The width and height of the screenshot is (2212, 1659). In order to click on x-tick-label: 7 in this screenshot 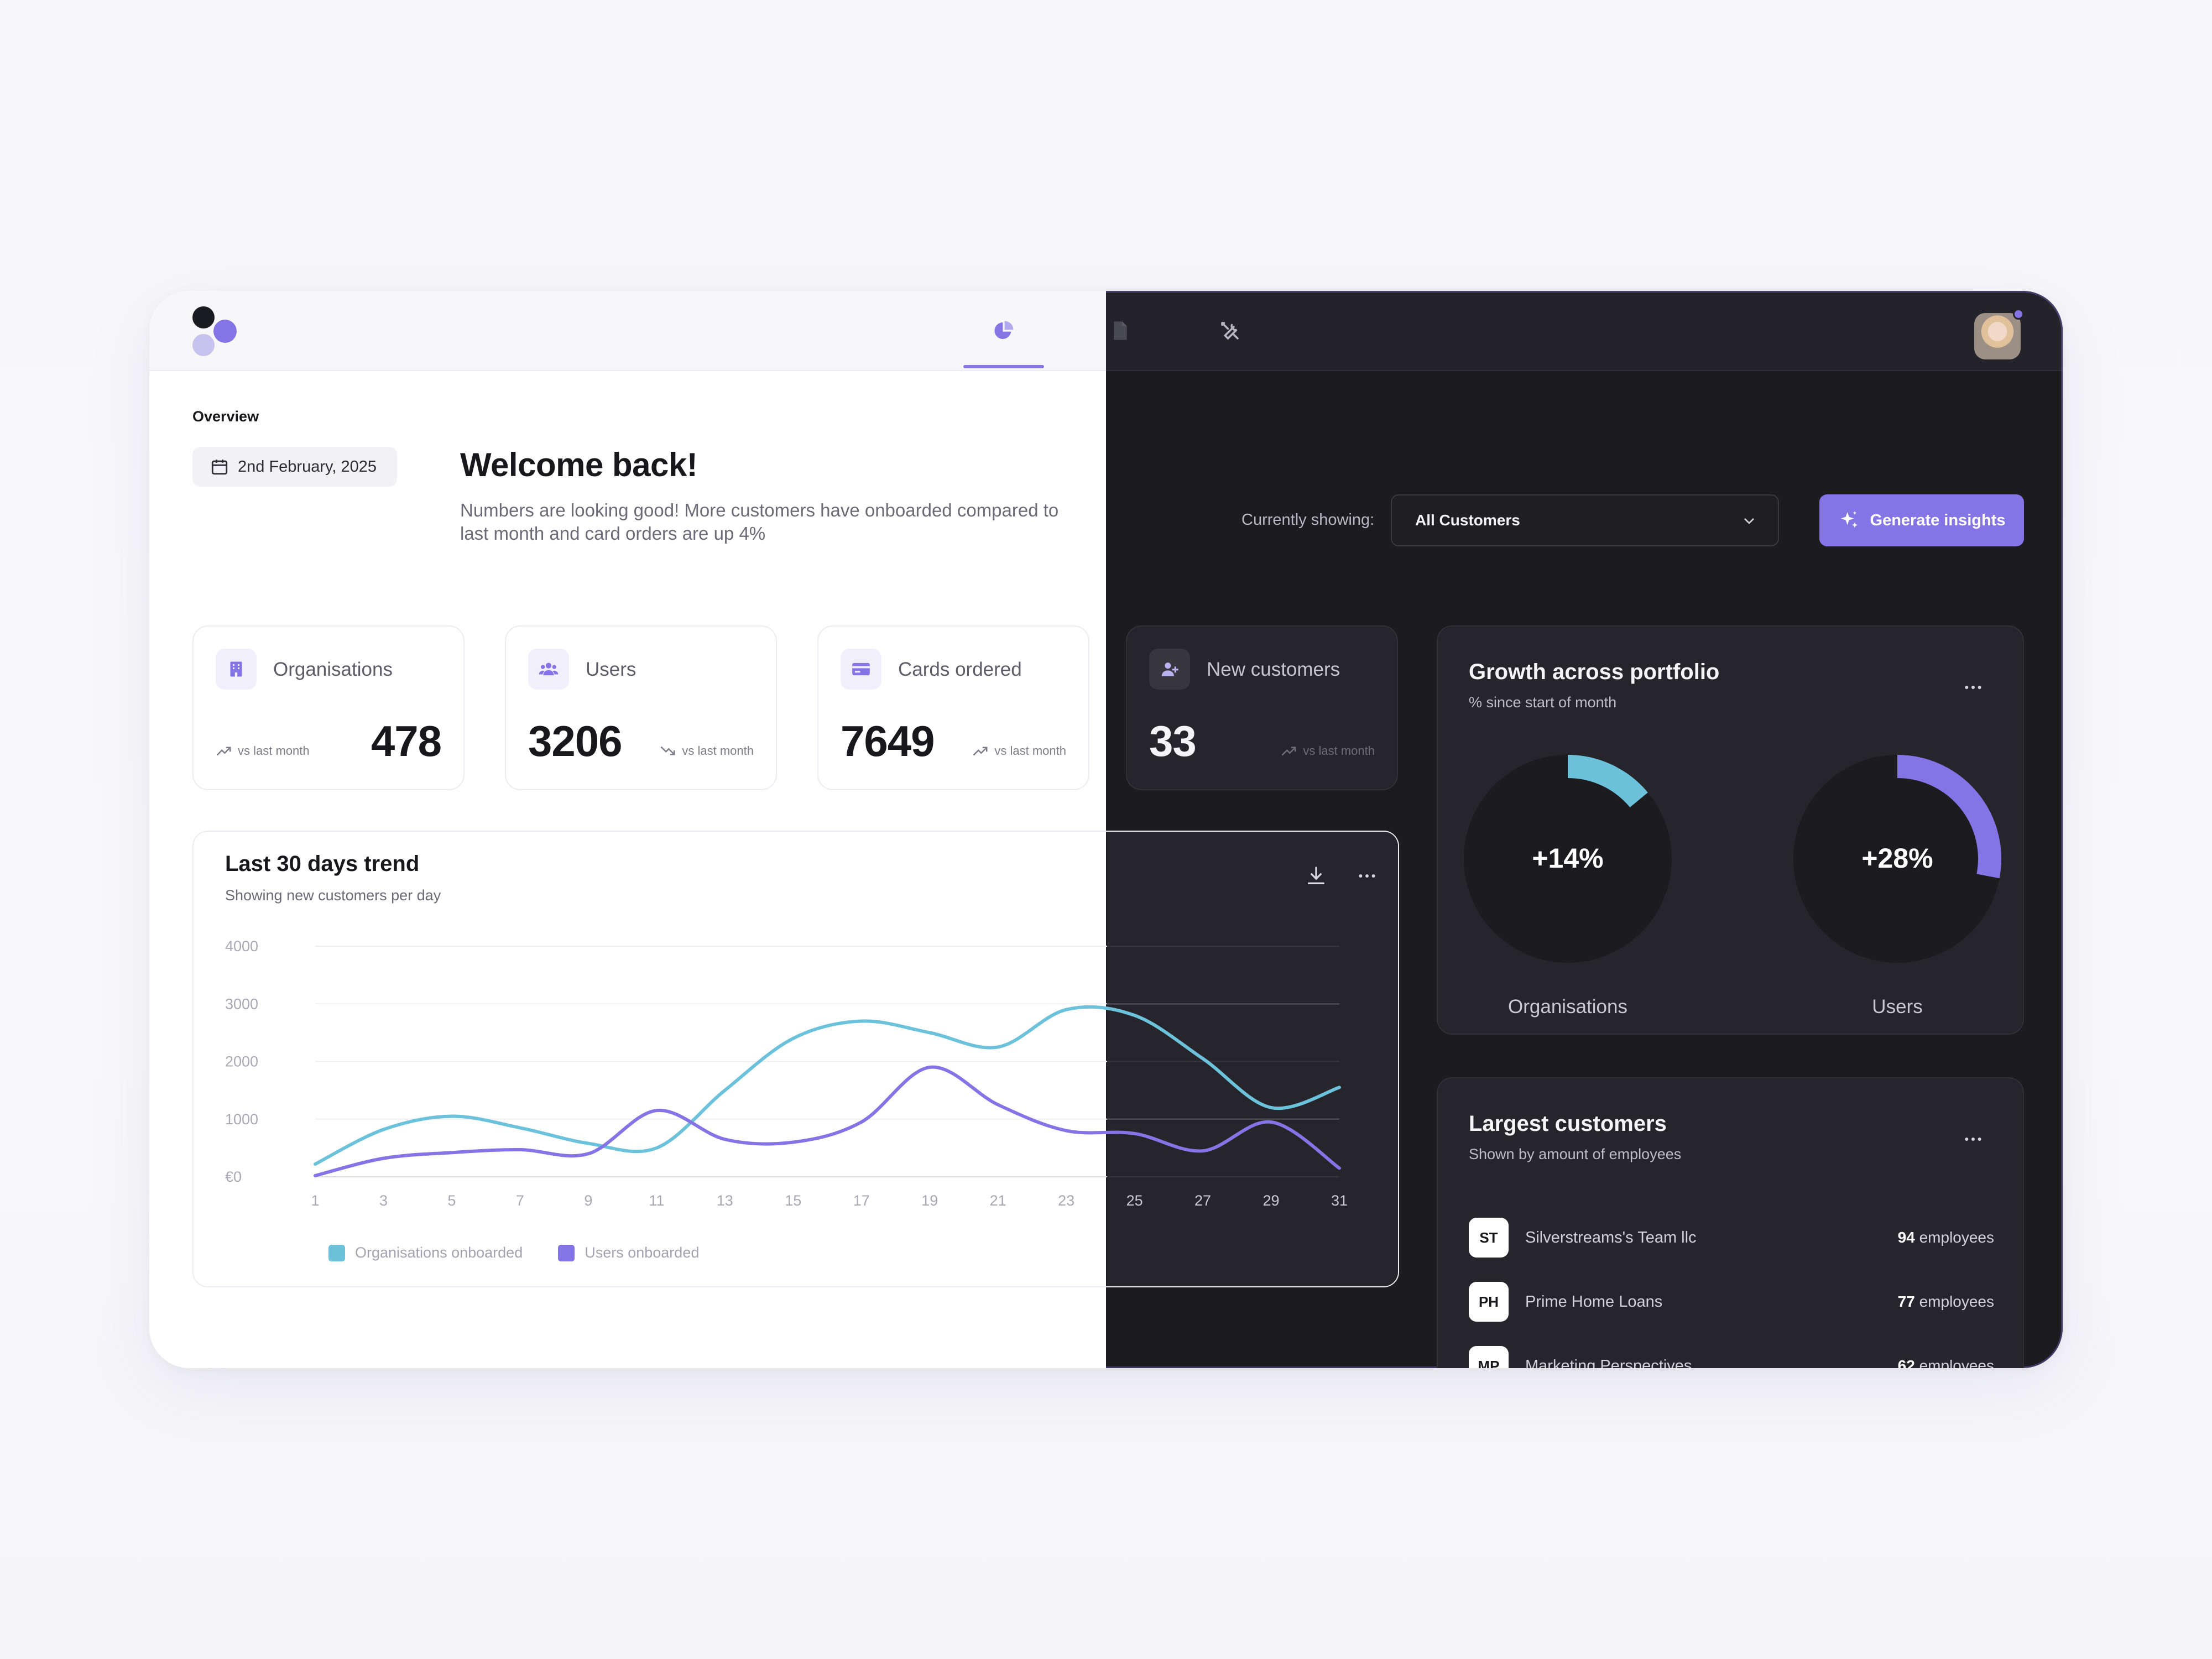, I will do `click(520, 1201)`.